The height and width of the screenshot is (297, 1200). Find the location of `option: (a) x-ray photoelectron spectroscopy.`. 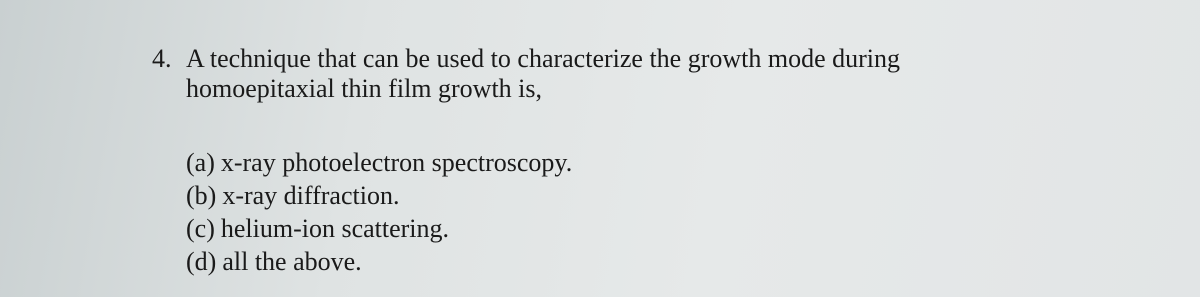

option: (a) x-ray photoelectron spectroscopy. is located at coordinates (379, 162).